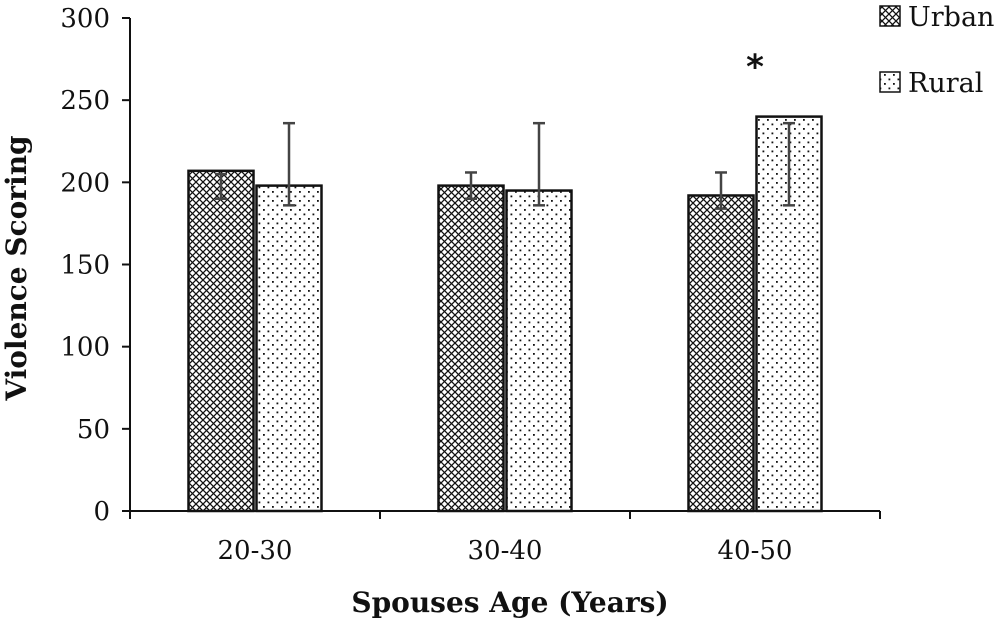  Describe the element at coordinates (85, 183) in the screenshot. I see `y-tick-label: 200` at that location.